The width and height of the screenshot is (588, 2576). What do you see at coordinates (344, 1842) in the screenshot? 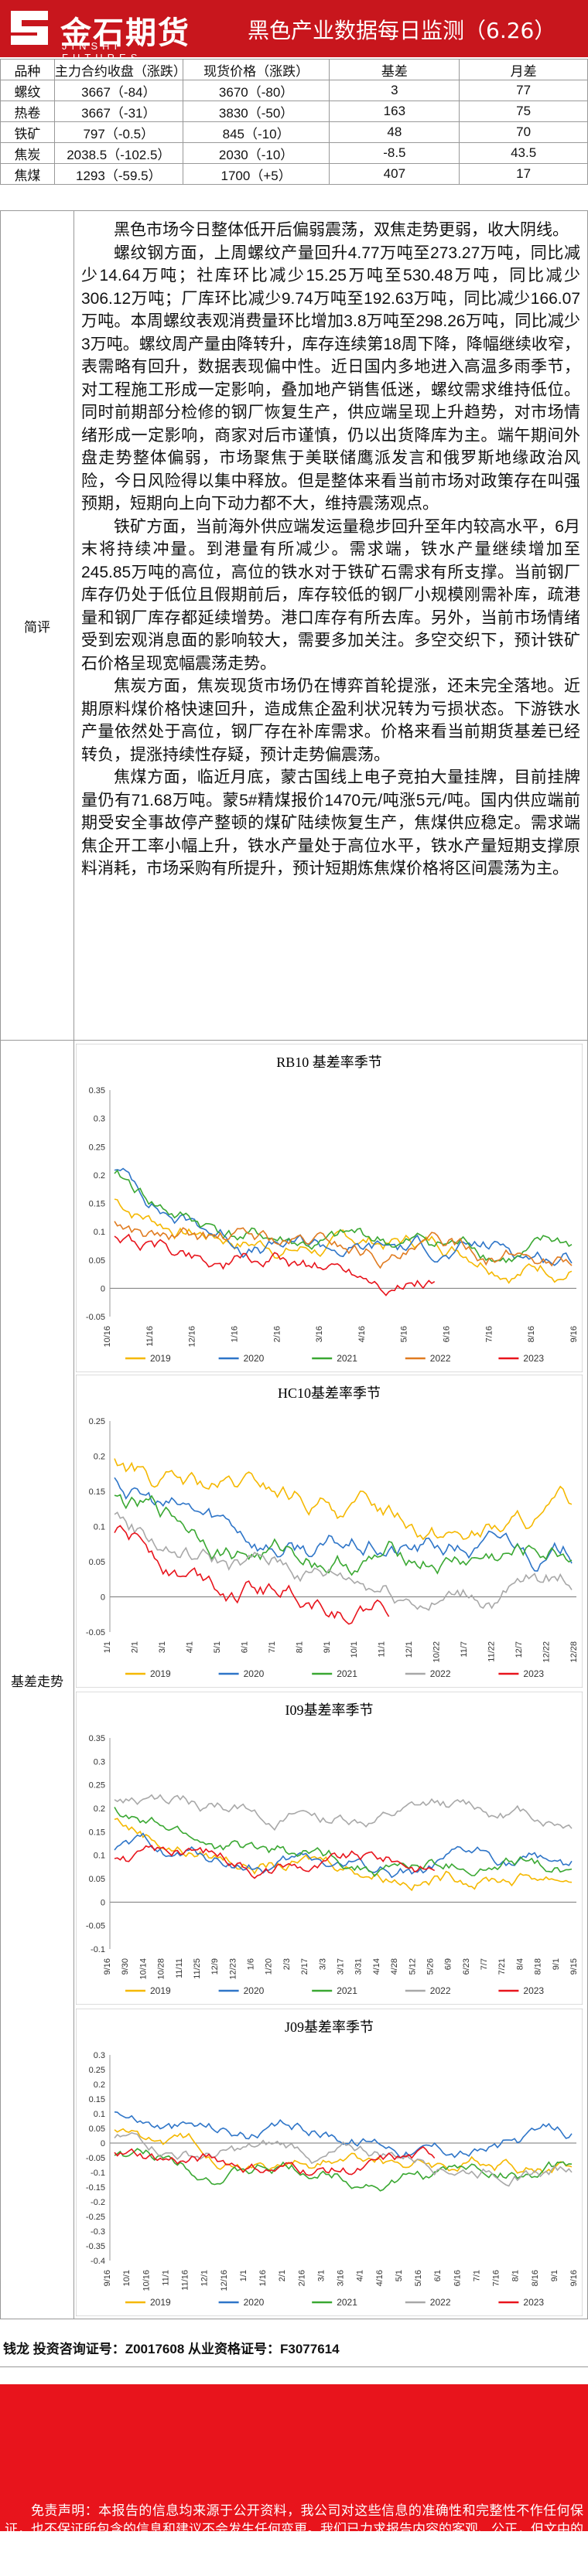
I see `series-line-2021` at bounding box center [344, 1842].